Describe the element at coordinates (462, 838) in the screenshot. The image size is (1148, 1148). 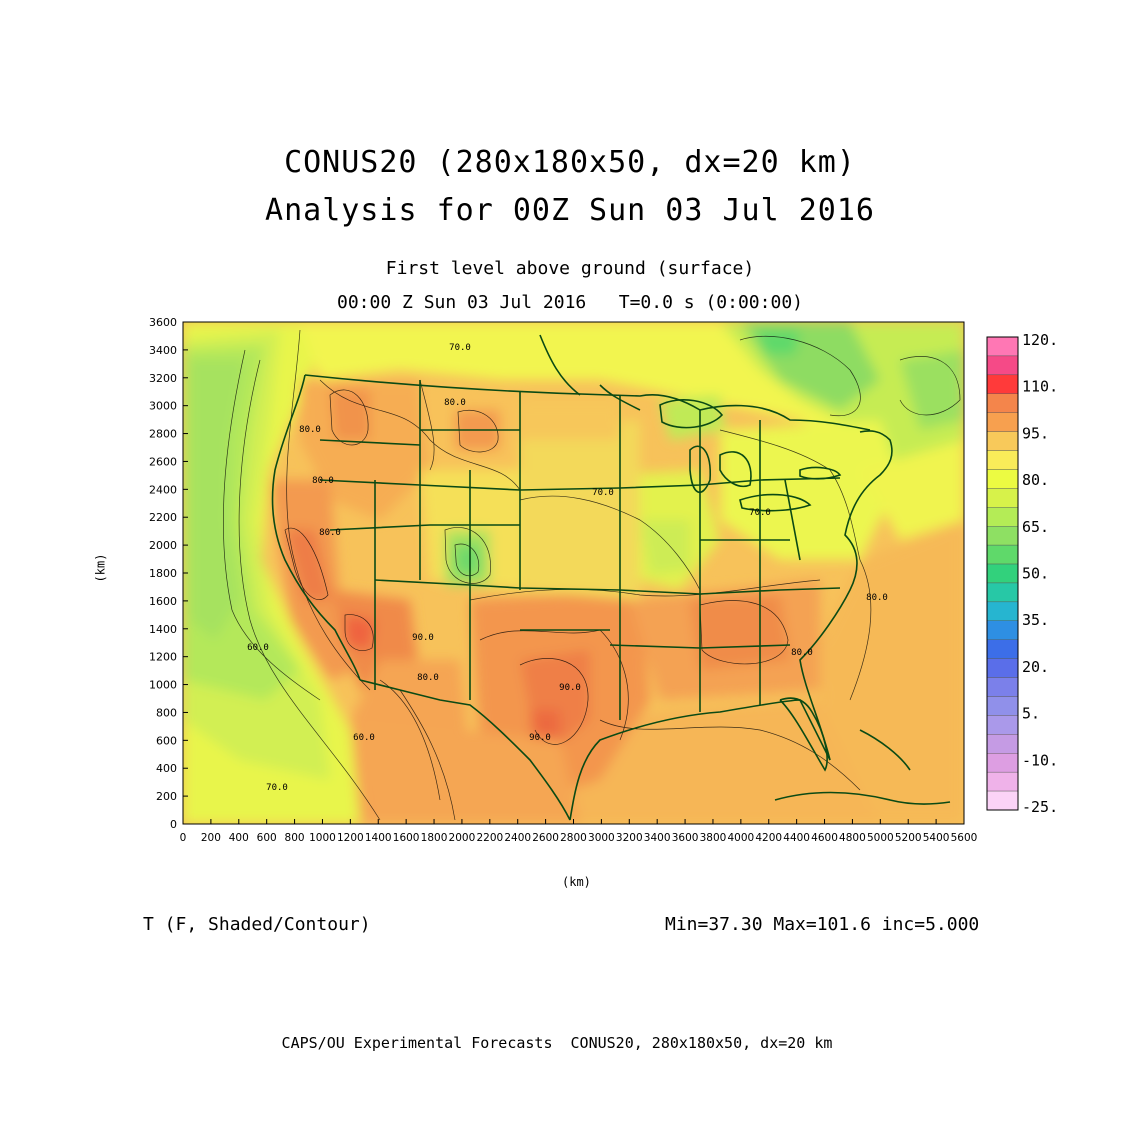
I see `x-tick-label: 2000` at that location.